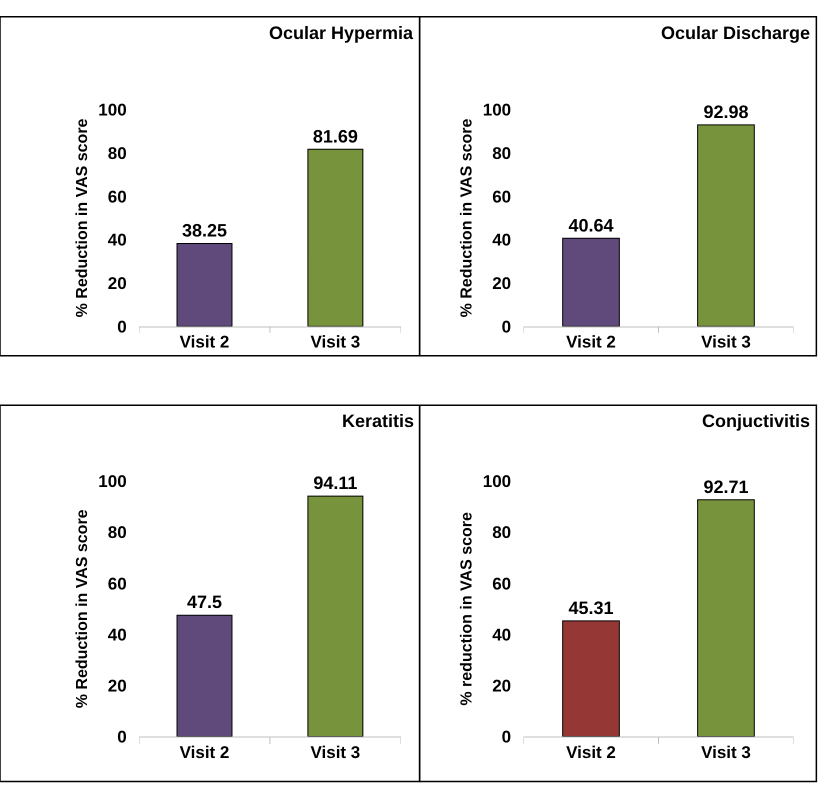 This screenshot has width=818, height=793. Describe the element at coordinates (335, 136) in the screenshot. I see `data-label: 81.69` at that location.